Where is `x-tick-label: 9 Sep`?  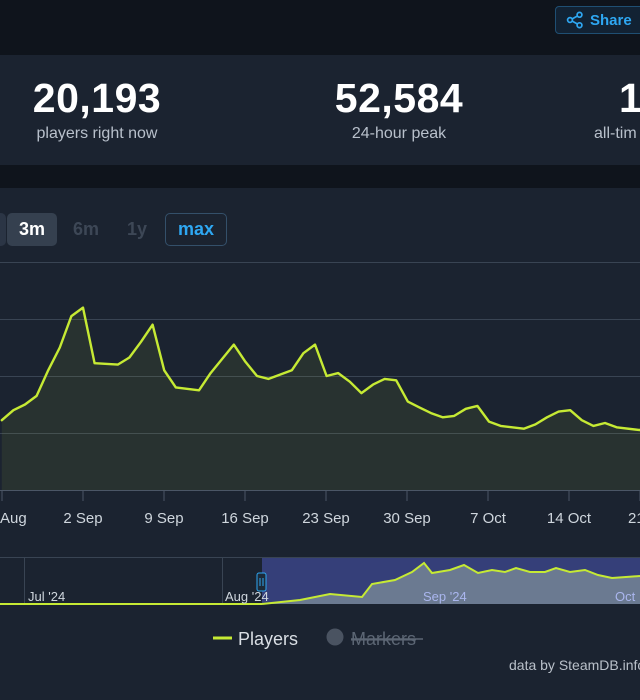
x-tick-label: 9 Sep is located at coordinates (163, 518).